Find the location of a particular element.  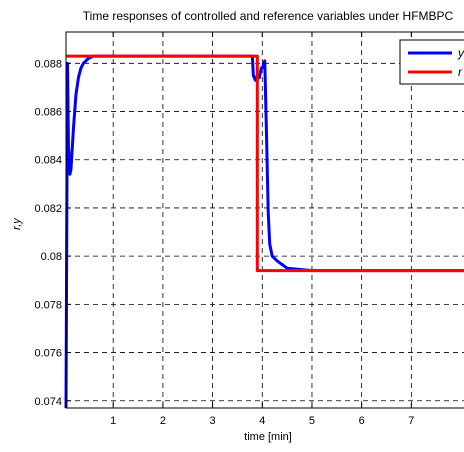

legend-box is located at coordinates (431, 62).